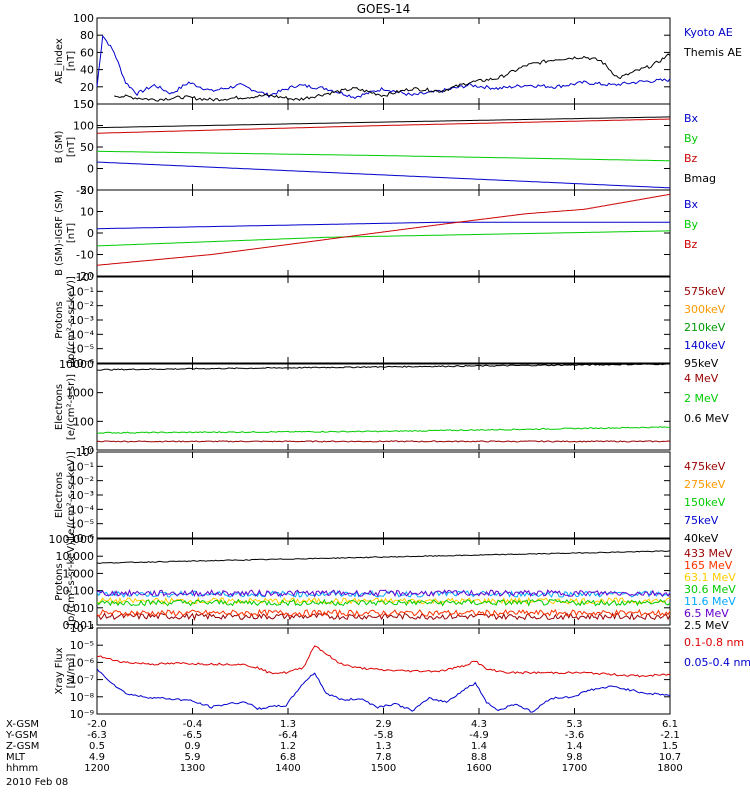 This screenshot has width=750, height=800. What do you see at coordinates (670, 757) in the screenshot?
I see `orbit-row-value: 10.7` at bounding box center [670, 757].